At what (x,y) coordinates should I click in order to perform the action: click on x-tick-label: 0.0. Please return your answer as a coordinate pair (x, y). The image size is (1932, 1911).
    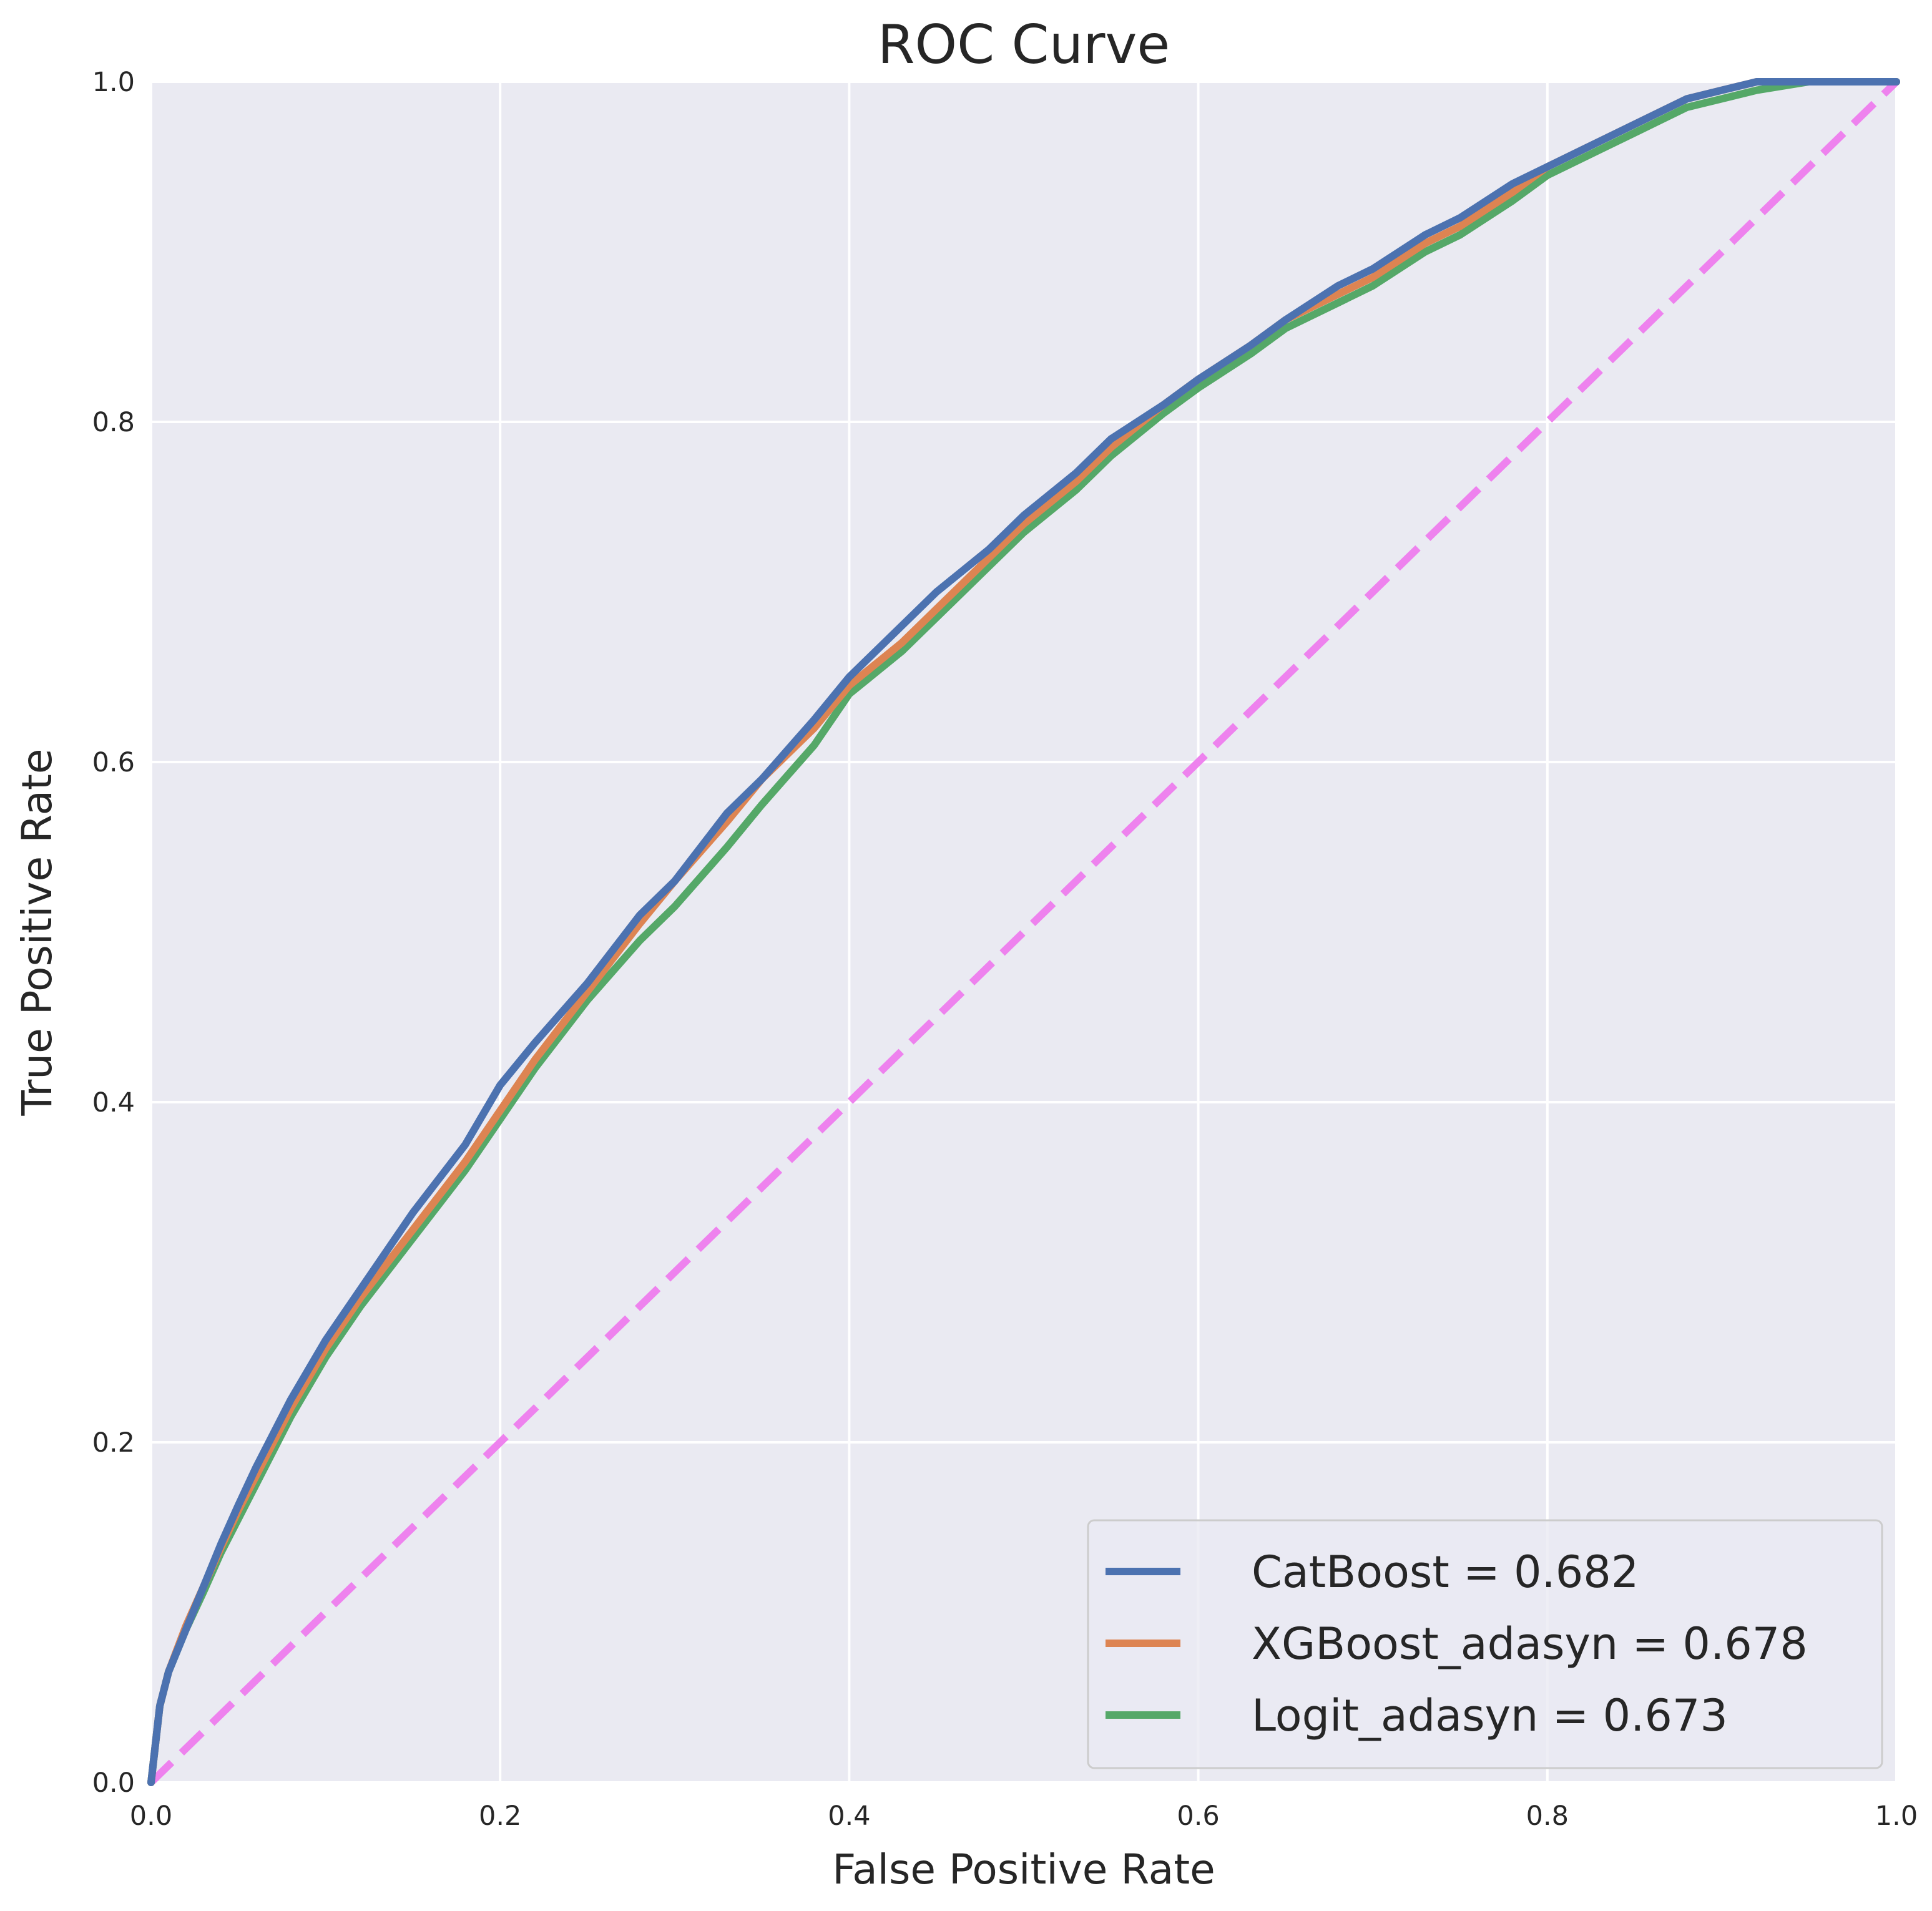
    Looking at the image, I should click on (151, 1817).